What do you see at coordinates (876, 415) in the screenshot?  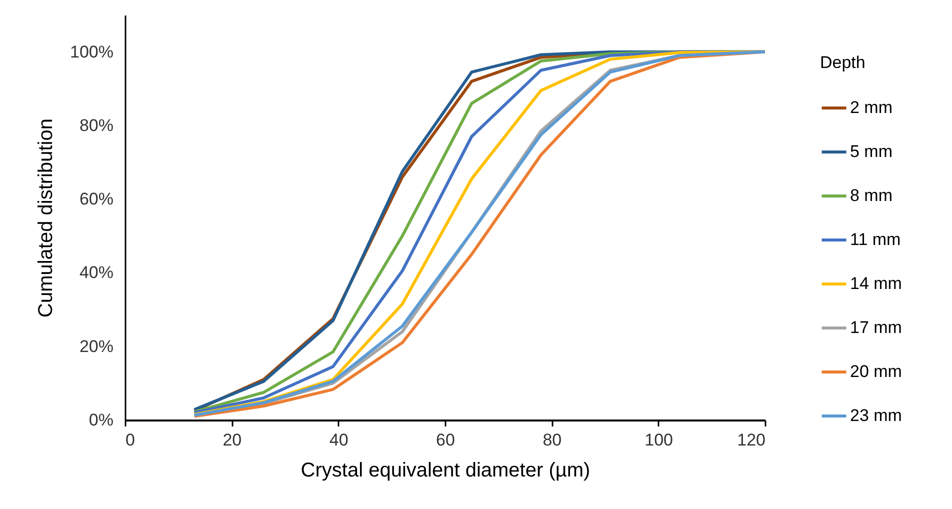 I see `legend-label: 23 mm` at bounding box center [876, 415].